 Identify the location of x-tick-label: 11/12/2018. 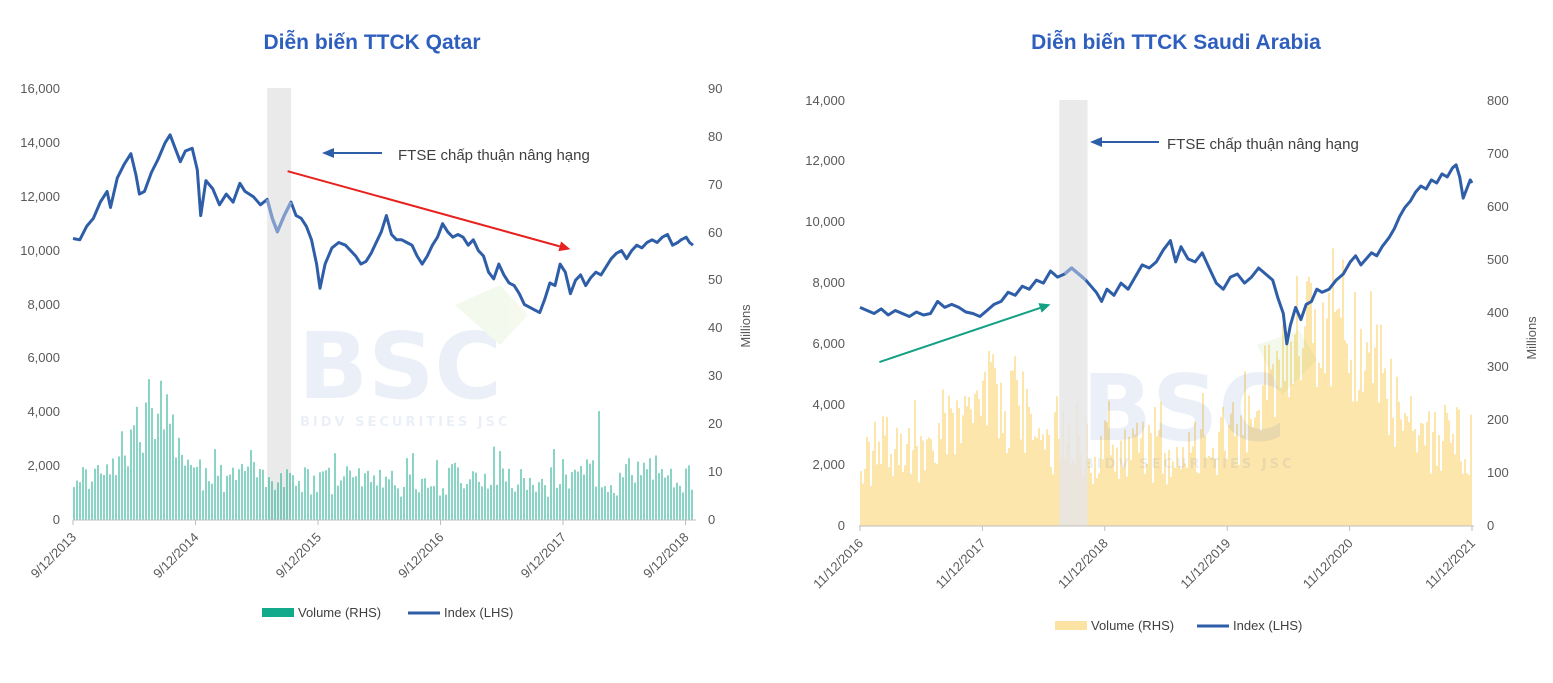
(1083, 564).